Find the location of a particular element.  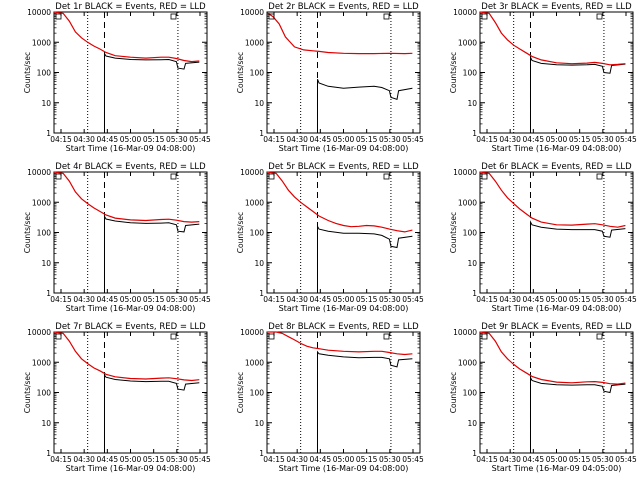

chart-title: Det 3r BLACK = Events, RED = LLD is located at coordinates (556, 7).